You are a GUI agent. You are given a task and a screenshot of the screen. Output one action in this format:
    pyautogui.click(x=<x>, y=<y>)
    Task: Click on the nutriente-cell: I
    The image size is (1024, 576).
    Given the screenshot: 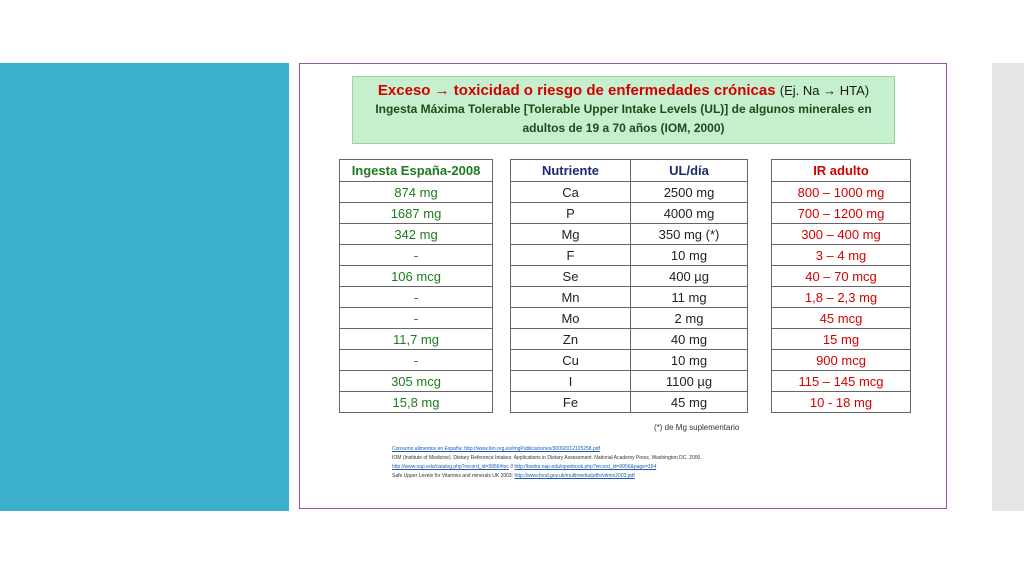 What is the action you would take?
    pyautogui.click(x=570, y=381)
    